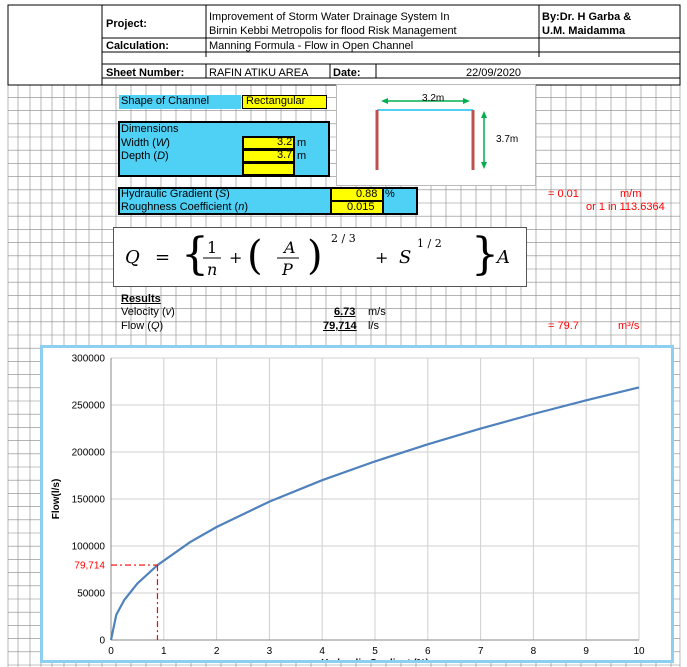 This screenshot has width=687, height=667. Describe the element at coordinates (285, 142) in the screenshot. I see `width-value: 3.2` at that location.